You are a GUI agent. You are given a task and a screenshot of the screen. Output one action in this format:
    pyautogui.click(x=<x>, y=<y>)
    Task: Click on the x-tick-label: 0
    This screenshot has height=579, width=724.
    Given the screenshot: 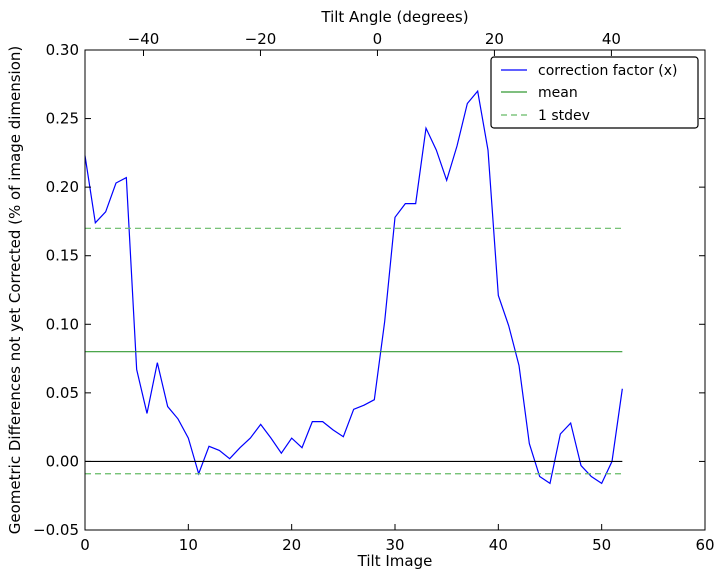 What is the action you would take?
    pyautogui.click(x=85, y=545)
    